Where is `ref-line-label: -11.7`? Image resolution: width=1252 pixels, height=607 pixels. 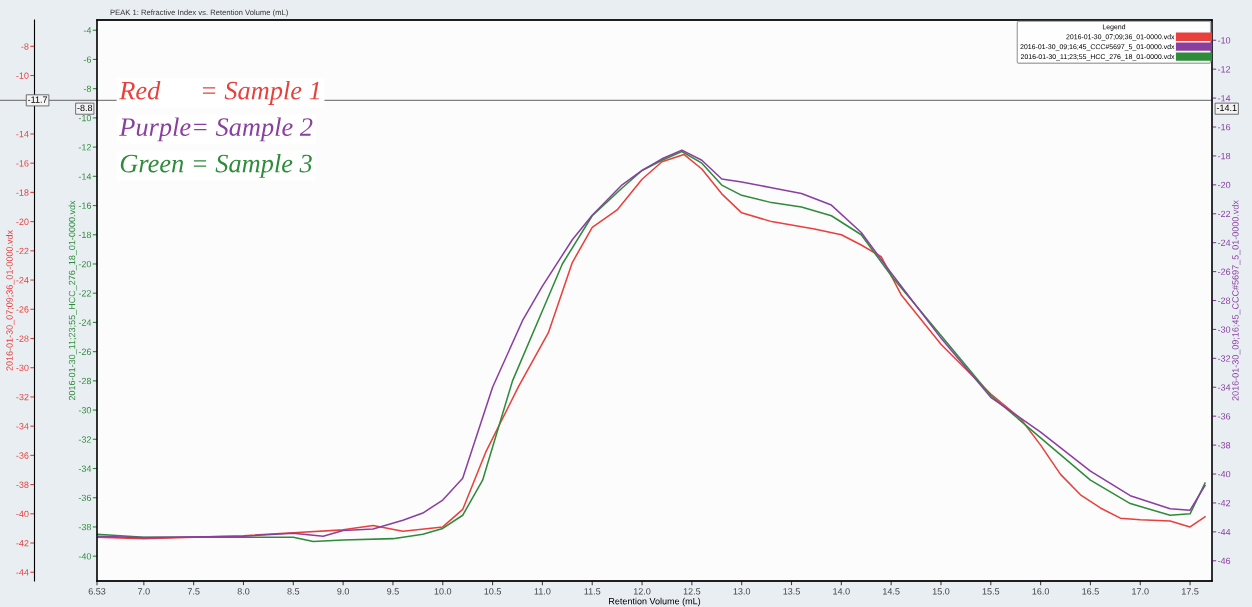 ref-line-label: -11.7 is located at coordinates (38, 99).